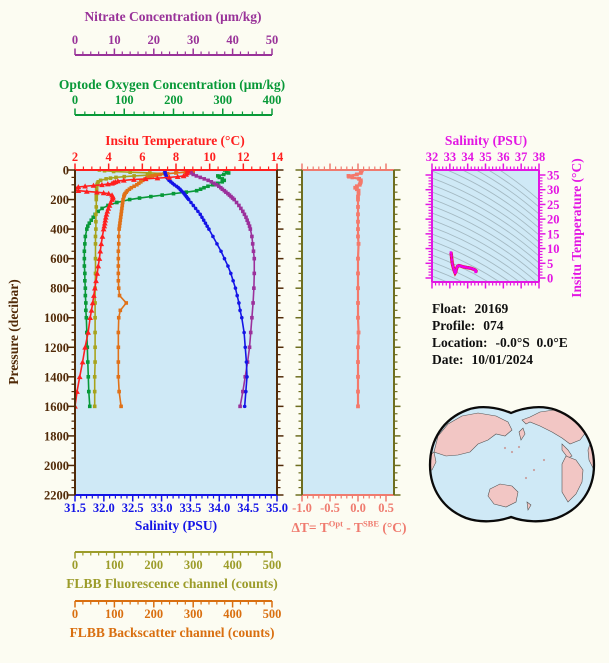 Image resolution: width=609 pixels, height=663 pixels. What do you see at coordinates (176, 504) in the screenshot?
I see `salinity-axis: 31.5 32.0 32.5 33.0 33.5 34.0 34.5 35.0` at bounding box center [176, 504].